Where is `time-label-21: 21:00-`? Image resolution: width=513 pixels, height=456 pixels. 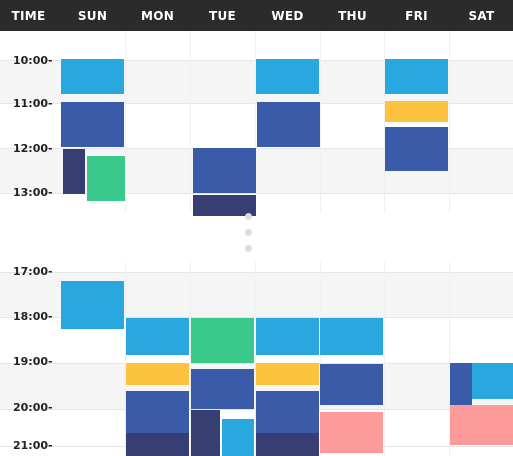 time-label-21: 21:00- is located at coordinates (33, 445).